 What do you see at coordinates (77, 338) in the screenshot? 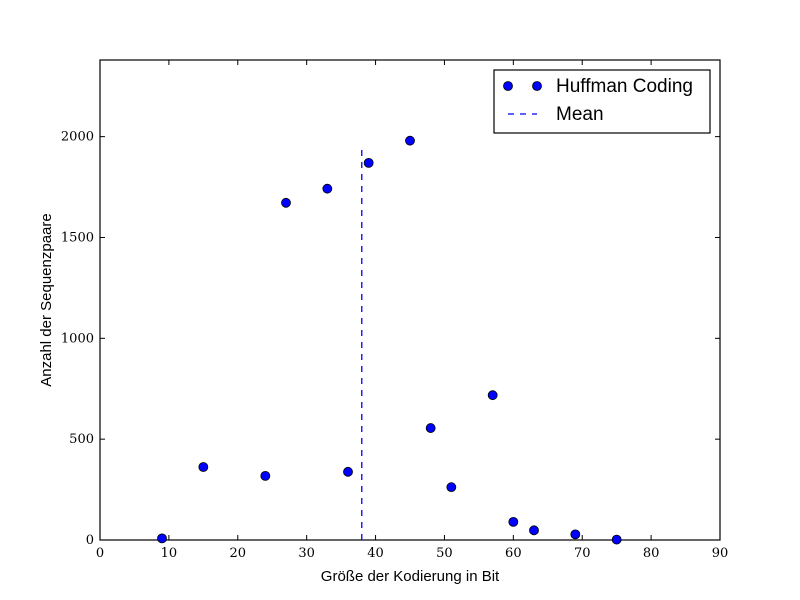
I see `y-tick-label: 1000` at bounding box center [77, 338].